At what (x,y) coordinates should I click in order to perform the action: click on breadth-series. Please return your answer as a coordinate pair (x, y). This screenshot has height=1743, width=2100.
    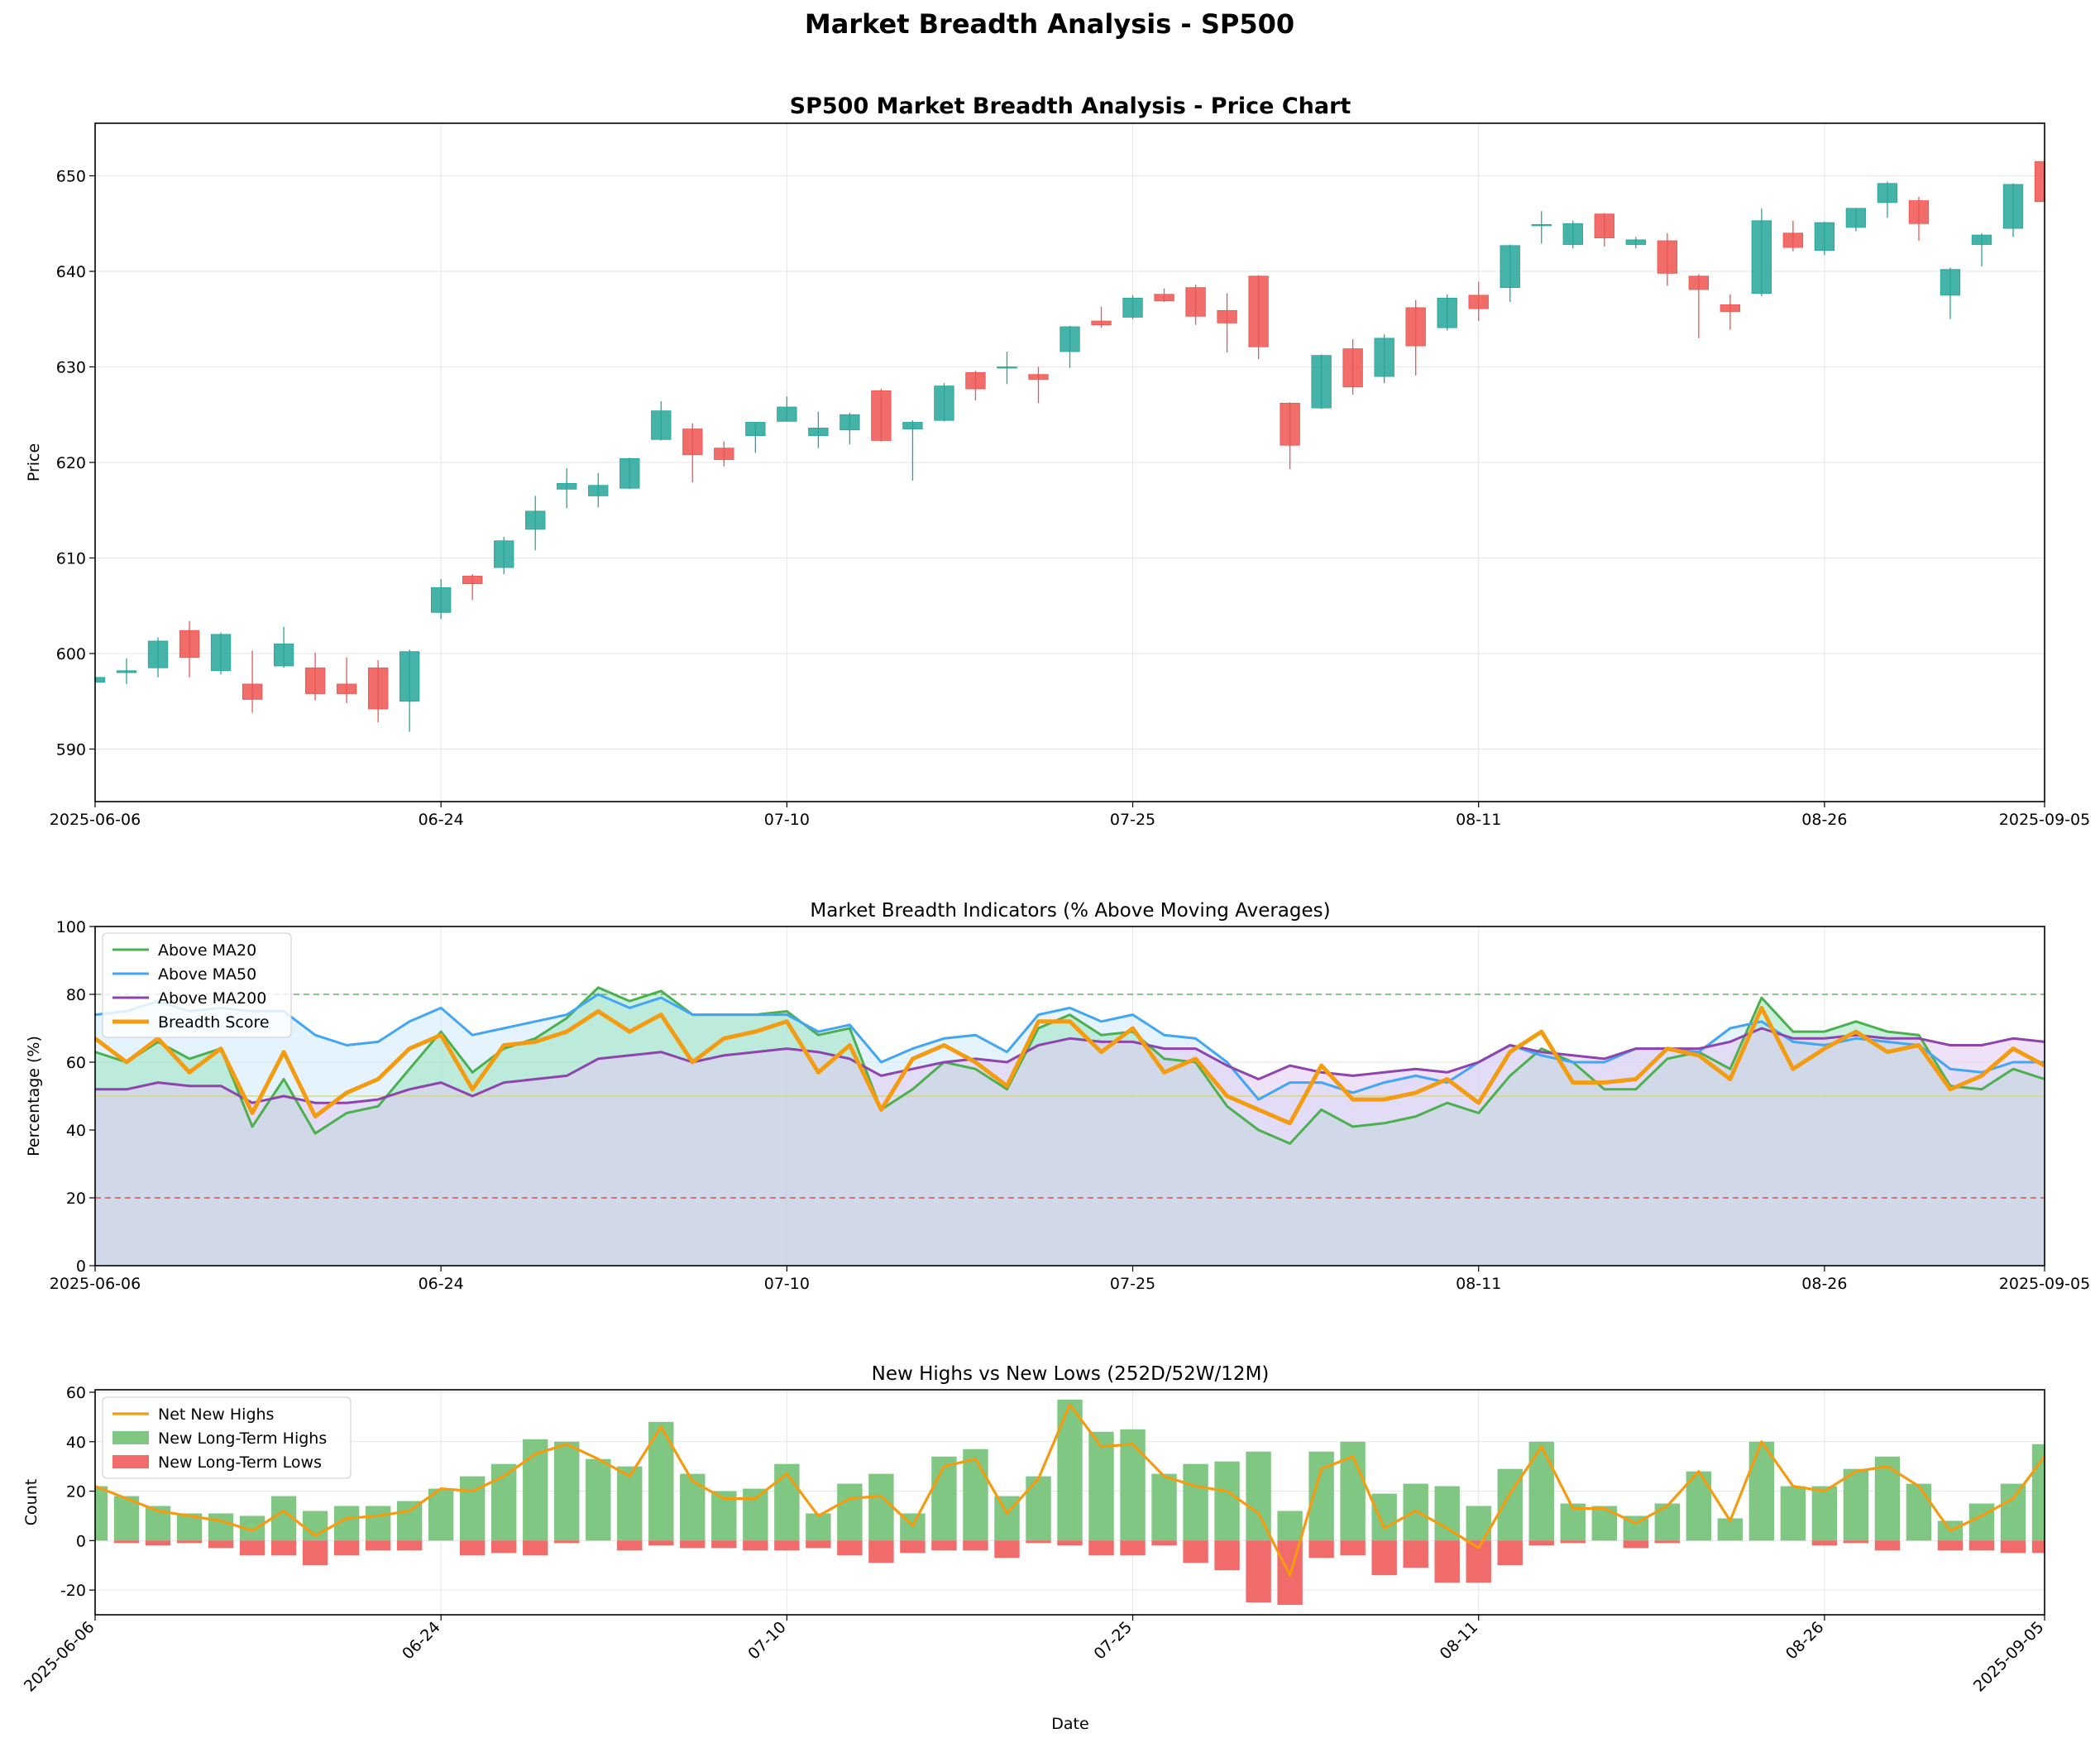
    Looking at the image, I should click on (1070, 1126).